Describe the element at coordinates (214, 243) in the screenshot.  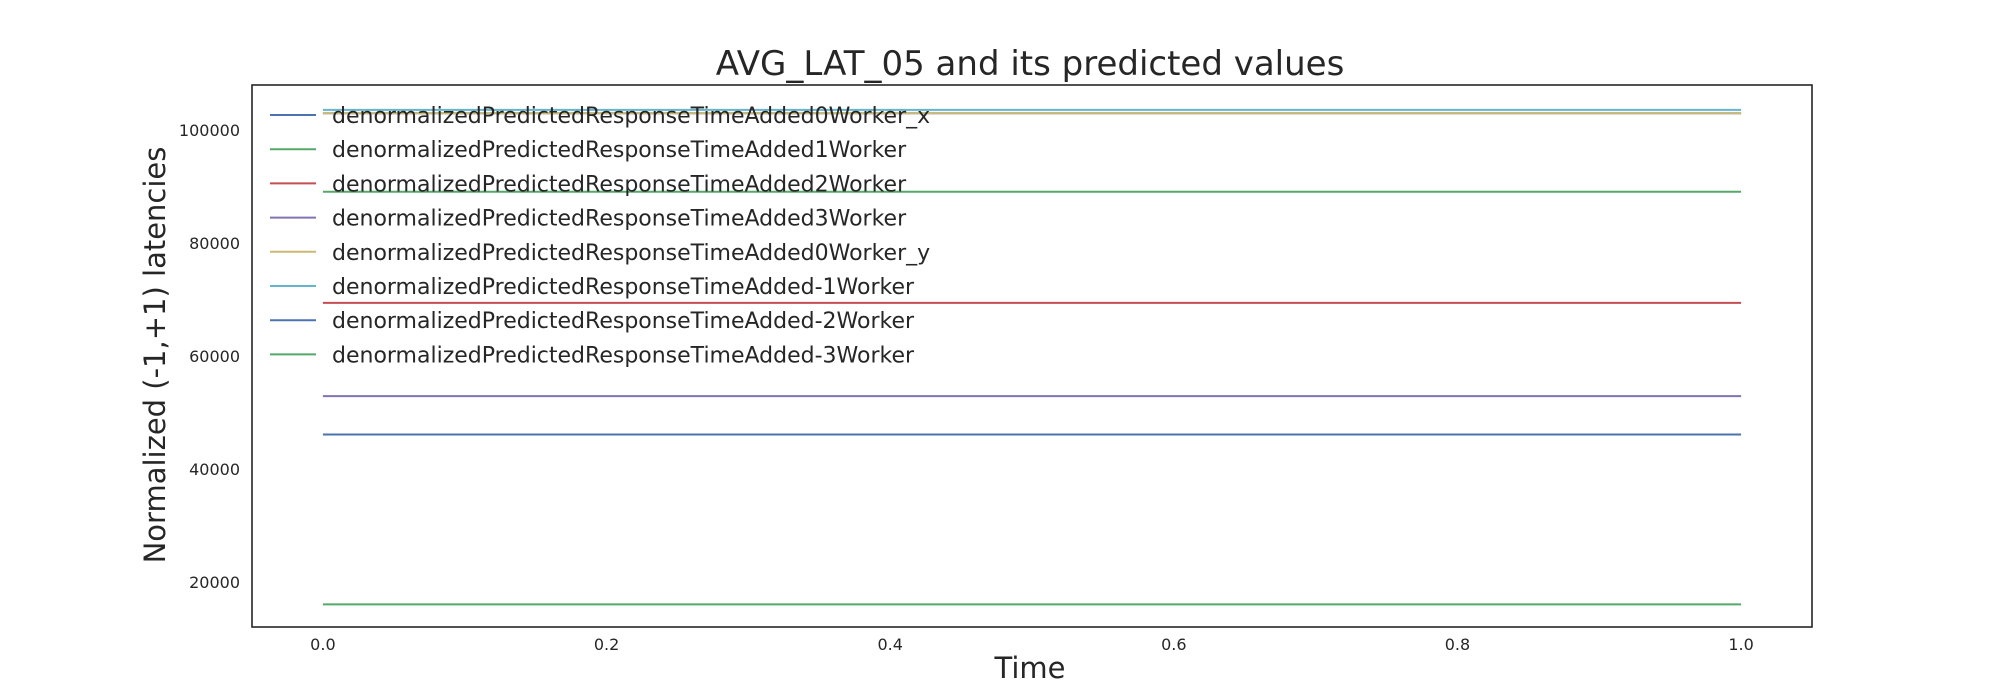
I see `y-tick-label: 80000` at that location.